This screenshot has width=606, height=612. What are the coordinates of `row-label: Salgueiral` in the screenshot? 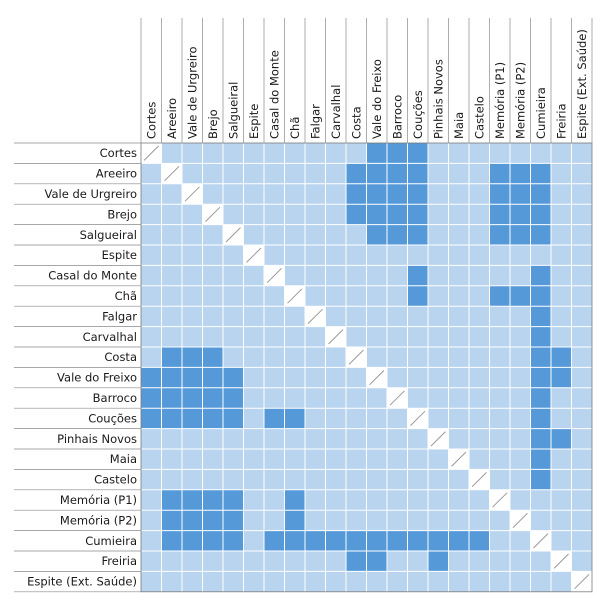 It's located at (108, 235).